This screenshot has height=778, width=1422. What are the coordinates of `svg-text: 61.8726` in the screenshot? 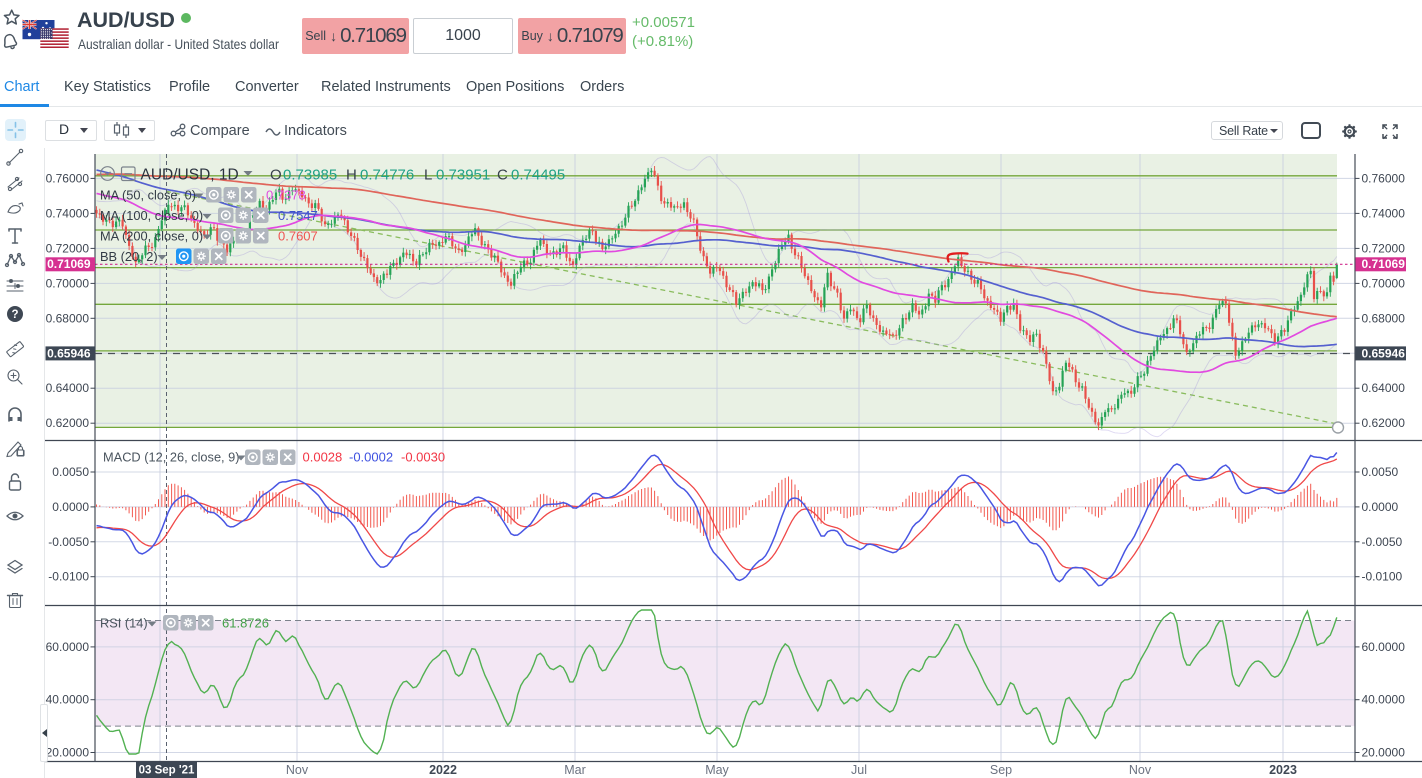 It's located at (245, 623).